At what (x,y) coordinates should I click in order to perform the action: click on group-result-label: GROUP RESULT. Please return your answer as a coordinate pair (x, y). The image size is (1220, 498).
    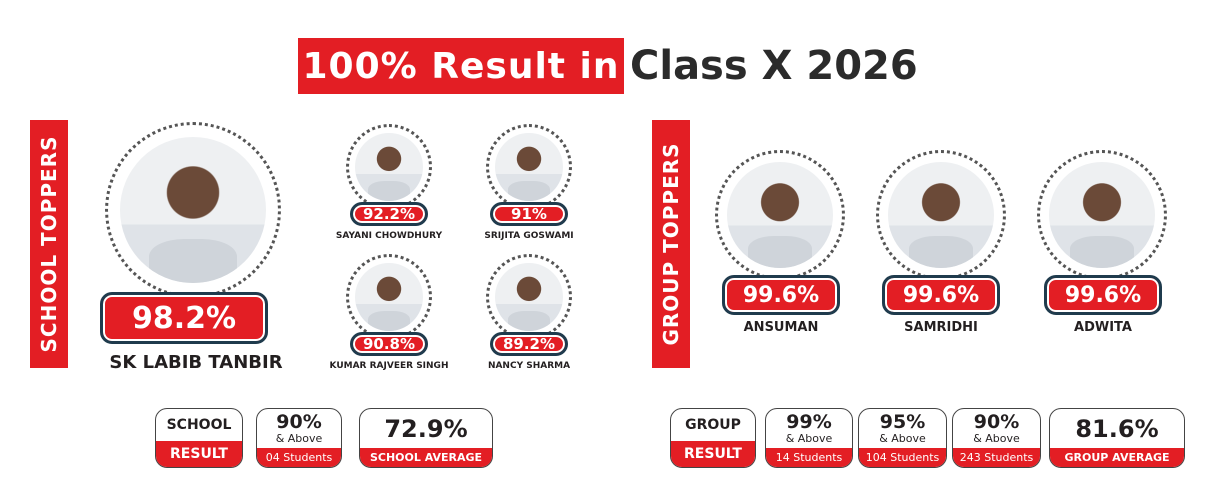
    Looking at the image, I should click on (713, 438).